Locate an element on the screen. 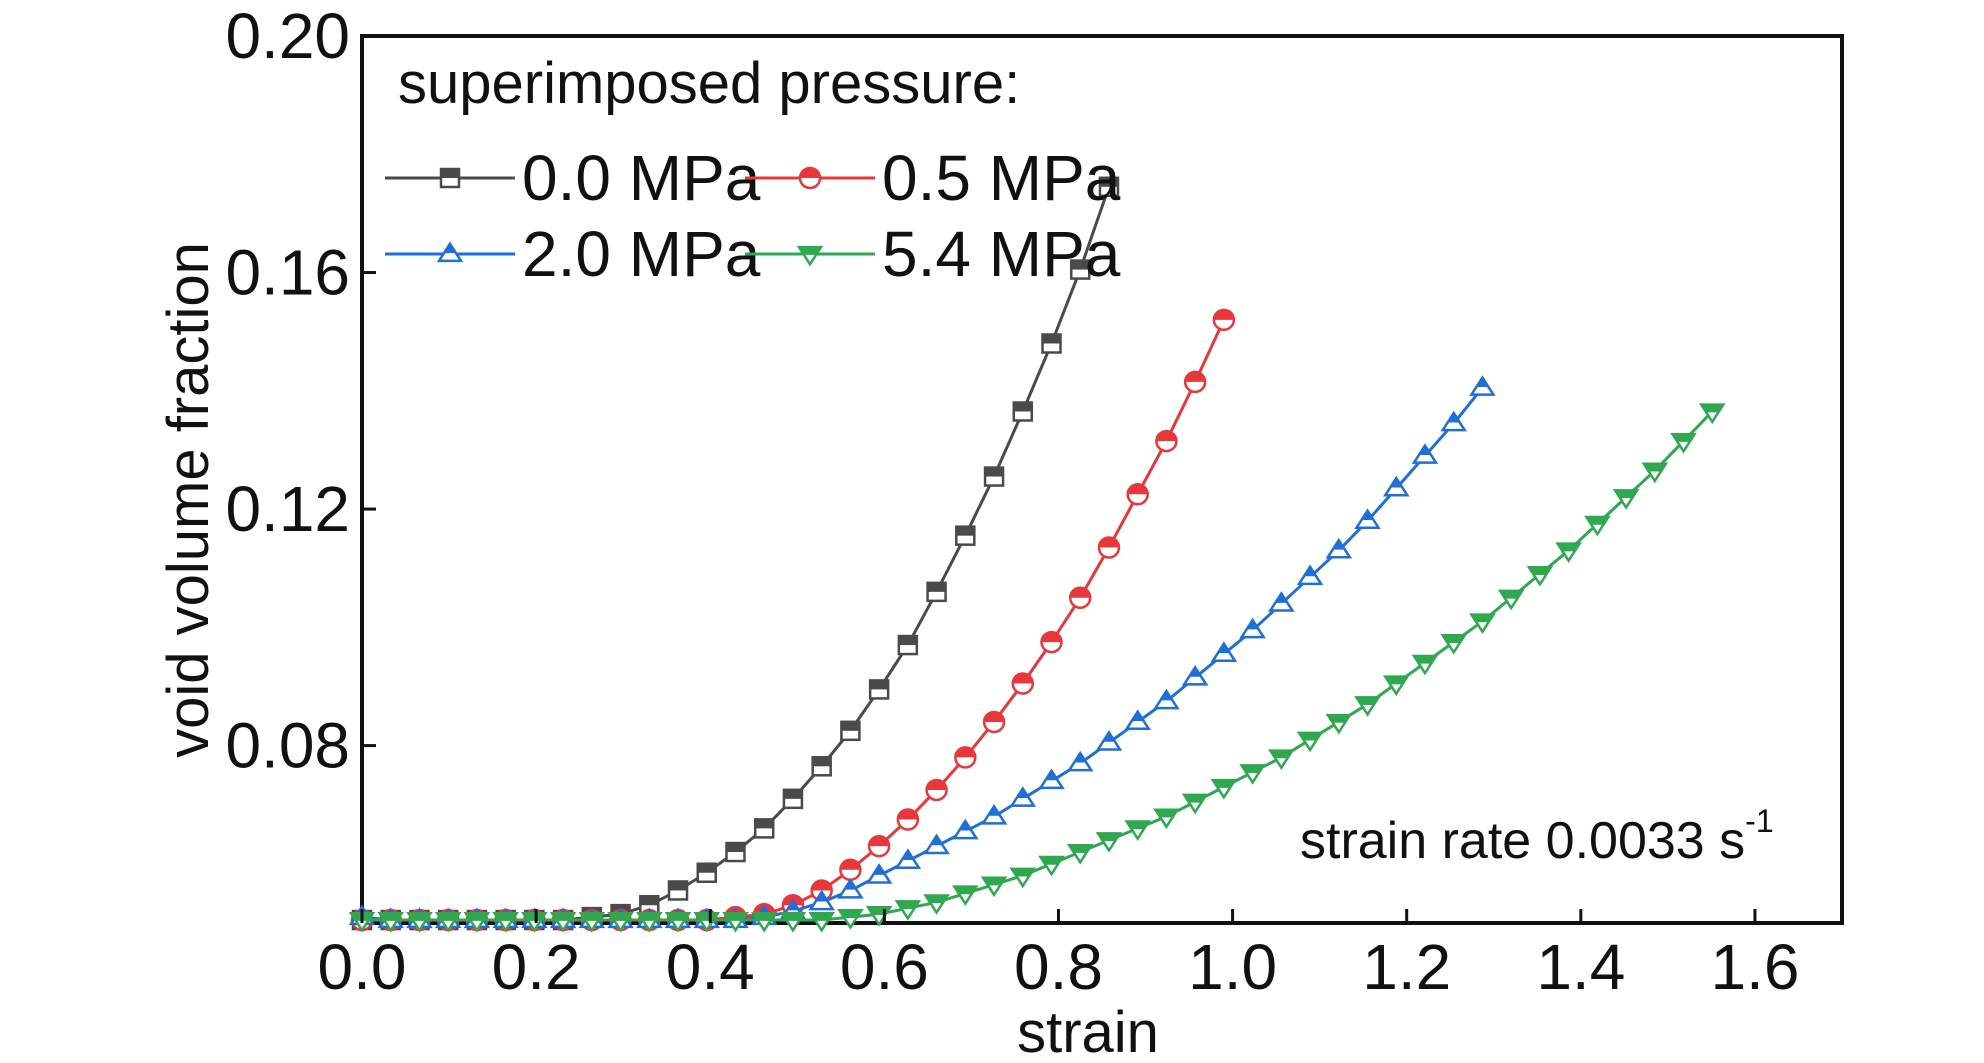  legend-label: 2.0 MPa is located at coordinates (641, 254).